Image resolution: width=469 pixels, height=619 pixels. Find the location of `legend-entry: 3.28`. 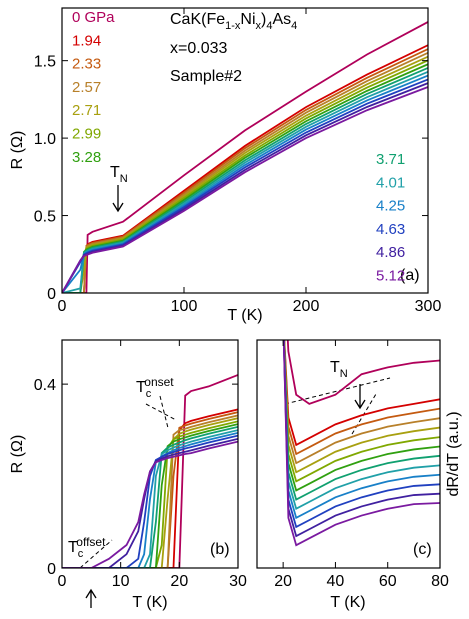

legend-entry: 3.28 is located at coordinates (86, 157).